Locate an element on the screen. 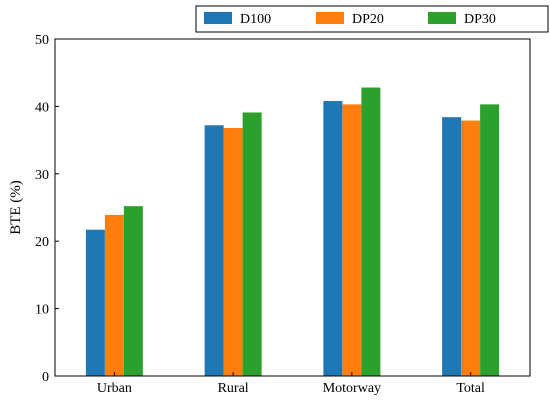 This screenshot has width=550, height=400. bar-dp30-rural is located at coordinates (252, 244).